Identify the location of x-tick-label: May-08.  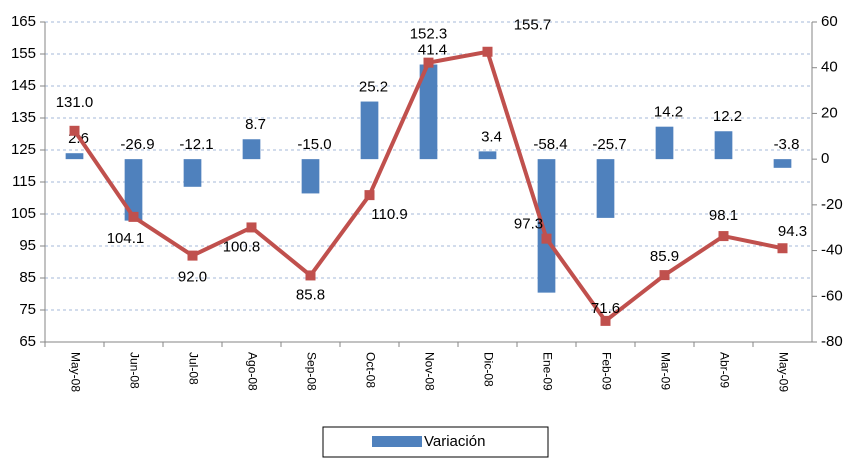
(75, 372).